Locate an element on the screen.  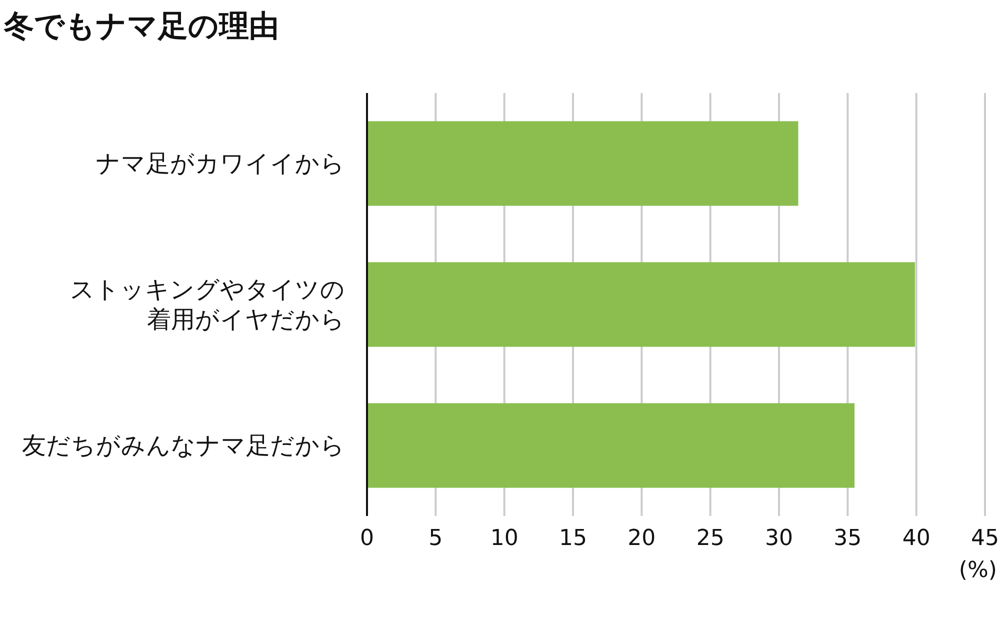
y-tick-label: ナマ足がカワイイから is located at coordinates (220, 164).